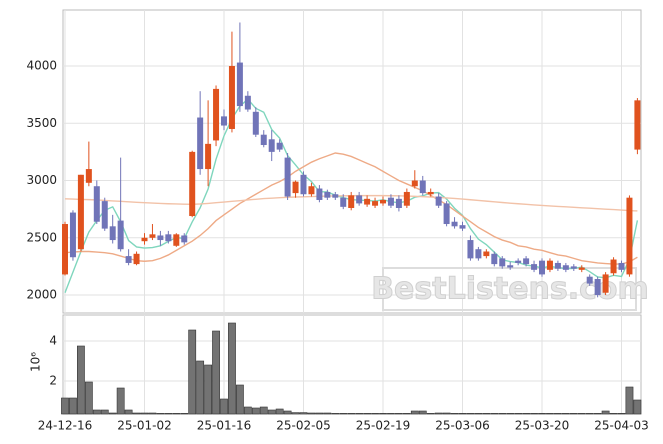 The width and height of the screenshot is (663, 444). What do you see at coordinates (224, 426) in the screenshot?
I see `x-tick-label: 25-01-16` at bounding box center [224, 426].